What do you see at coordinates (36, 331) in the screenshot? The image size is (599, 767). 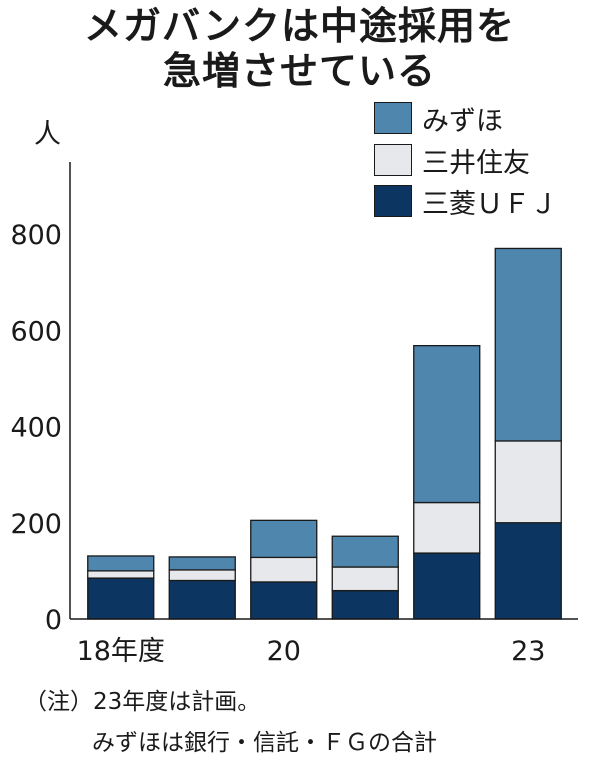 I see `y-tick-label: 600` at bounding box center [36, 331].